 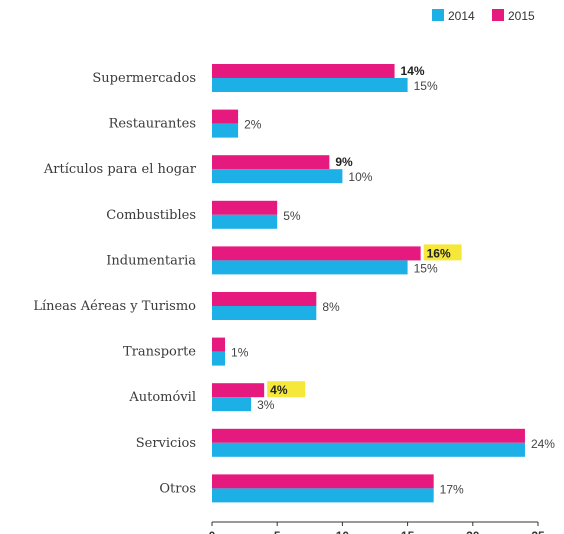 What do you see at coordinates (413, 71) in the screenshot?
I see `data-label-2015-supermercados: 14%` at bounding box center [413, 71].